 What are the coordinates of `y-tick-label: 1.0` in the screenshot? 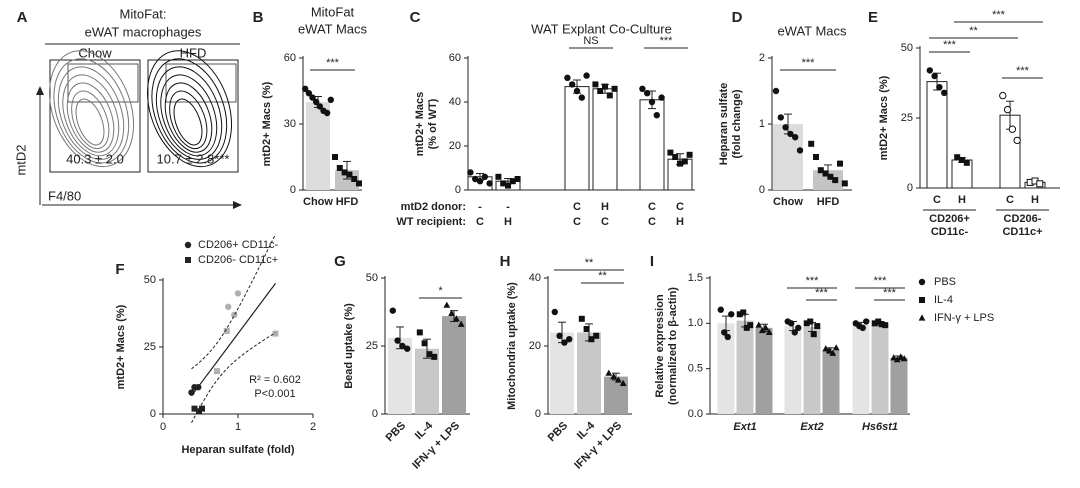 It's located at (695, 323).